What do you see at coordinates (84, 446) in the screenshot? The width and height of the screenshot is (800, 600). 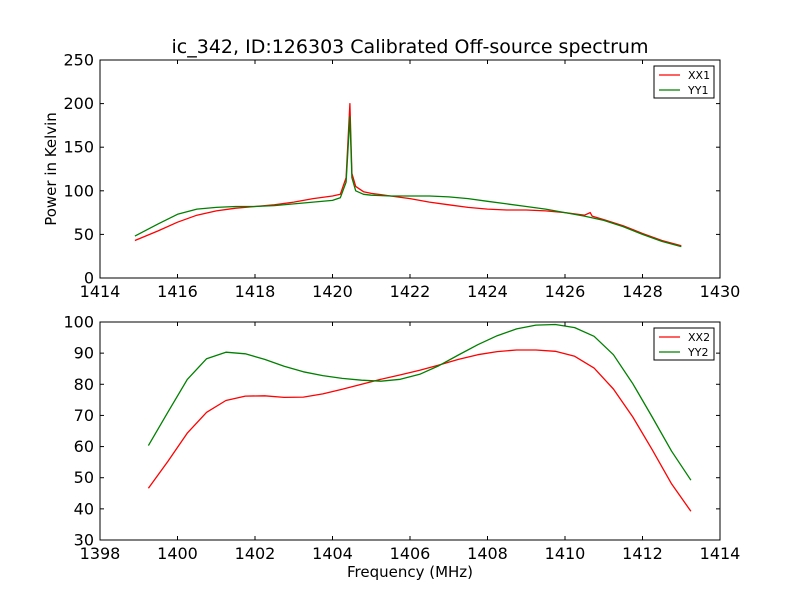 I see `y-tick-label: 60` at bounding box center [84, 446].